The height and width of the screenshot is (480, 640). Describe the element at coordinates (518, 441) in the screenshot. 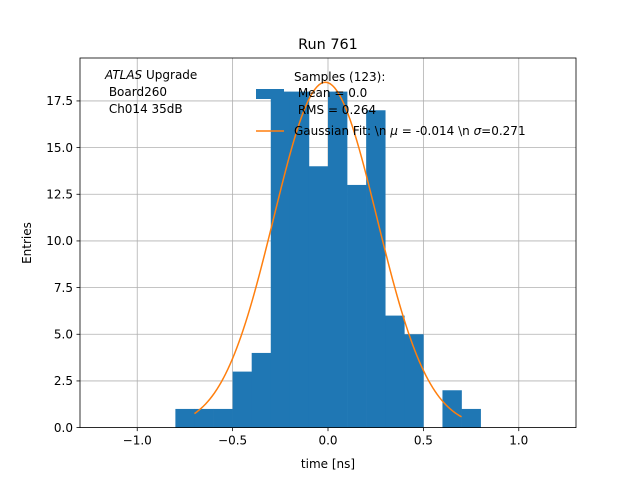

I see `x-tick-label: 1.0` at that location.